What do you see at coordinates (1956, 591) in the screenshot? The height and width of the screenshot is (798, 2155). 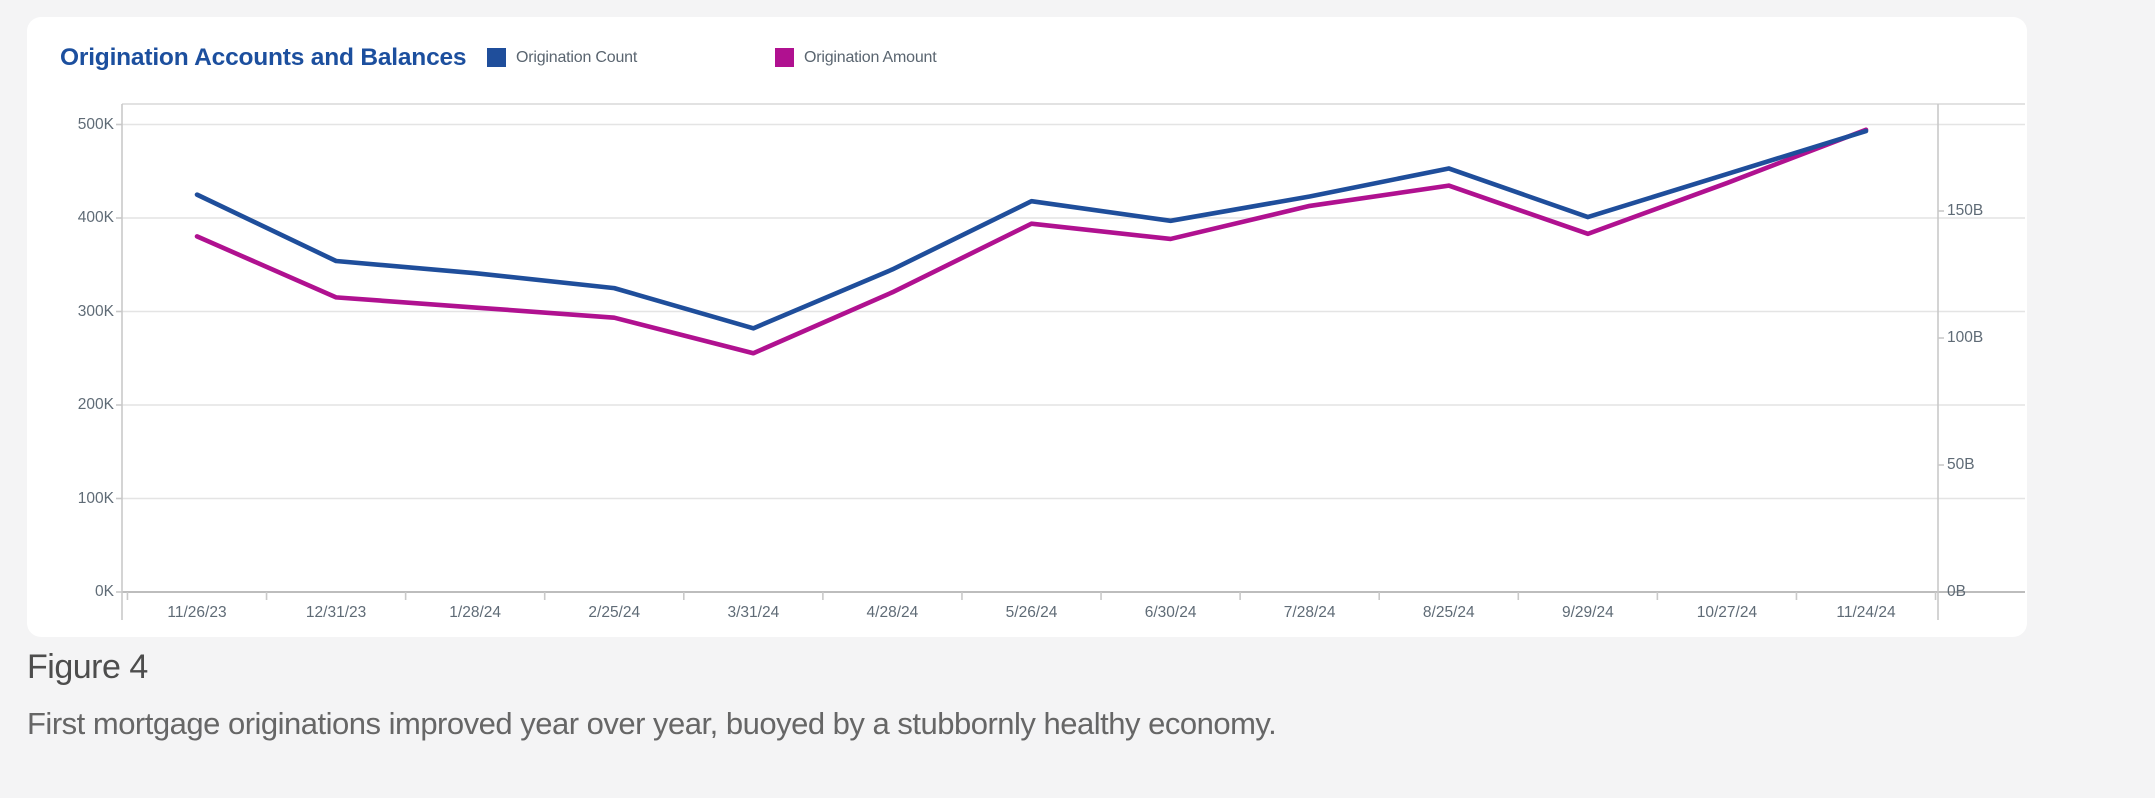 I see `y-axis-tick-label-right: 0B` at bounding box center [1956, 591].